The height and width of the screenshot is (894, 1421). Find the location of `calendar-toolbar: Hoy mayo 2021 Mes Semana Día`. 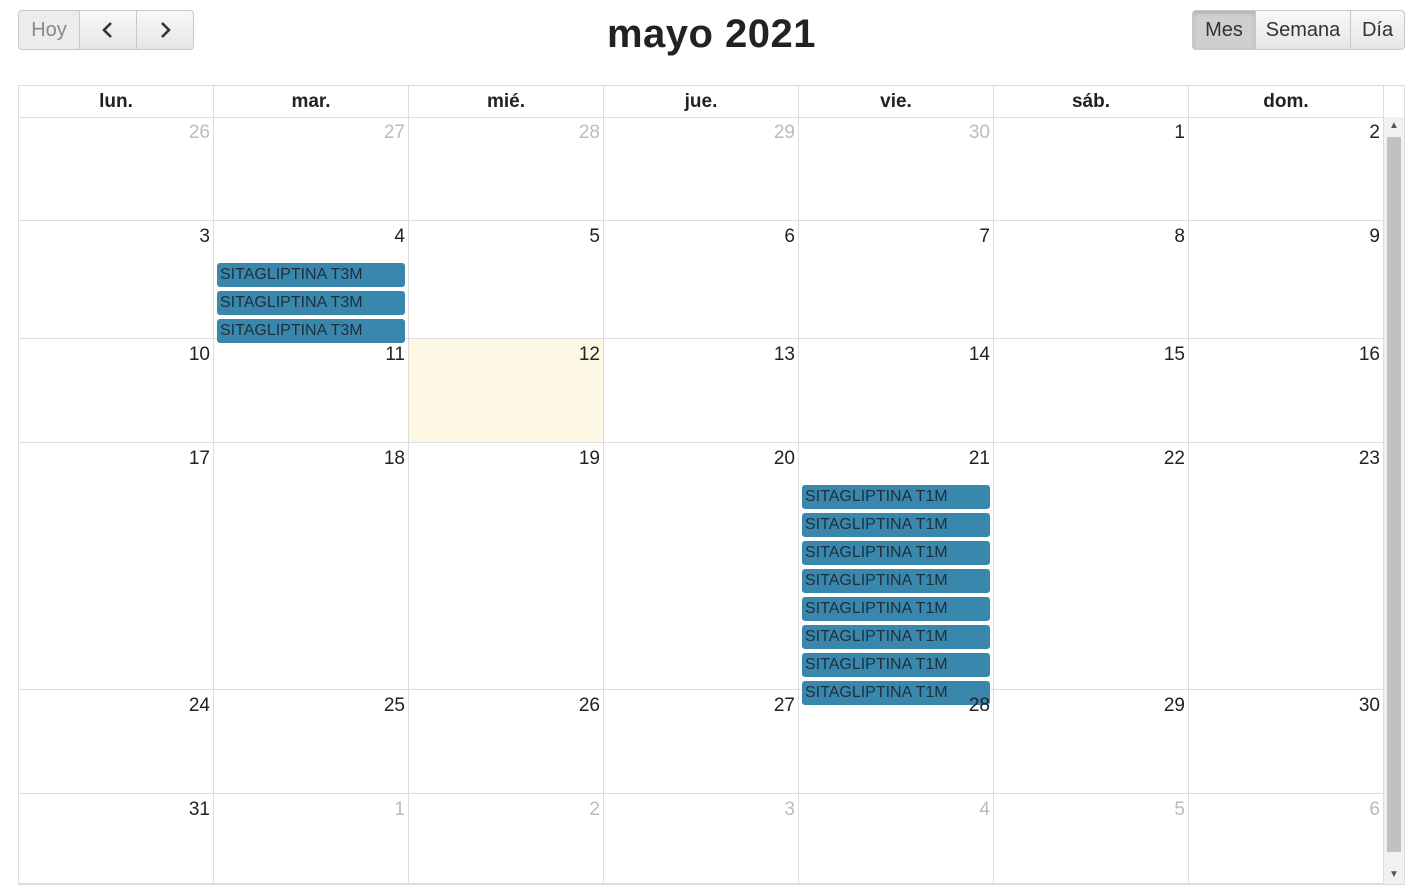

calendar-toolbar: Hoy mayo 2021 Mes Semana Día is located at coordinates (711, 36).